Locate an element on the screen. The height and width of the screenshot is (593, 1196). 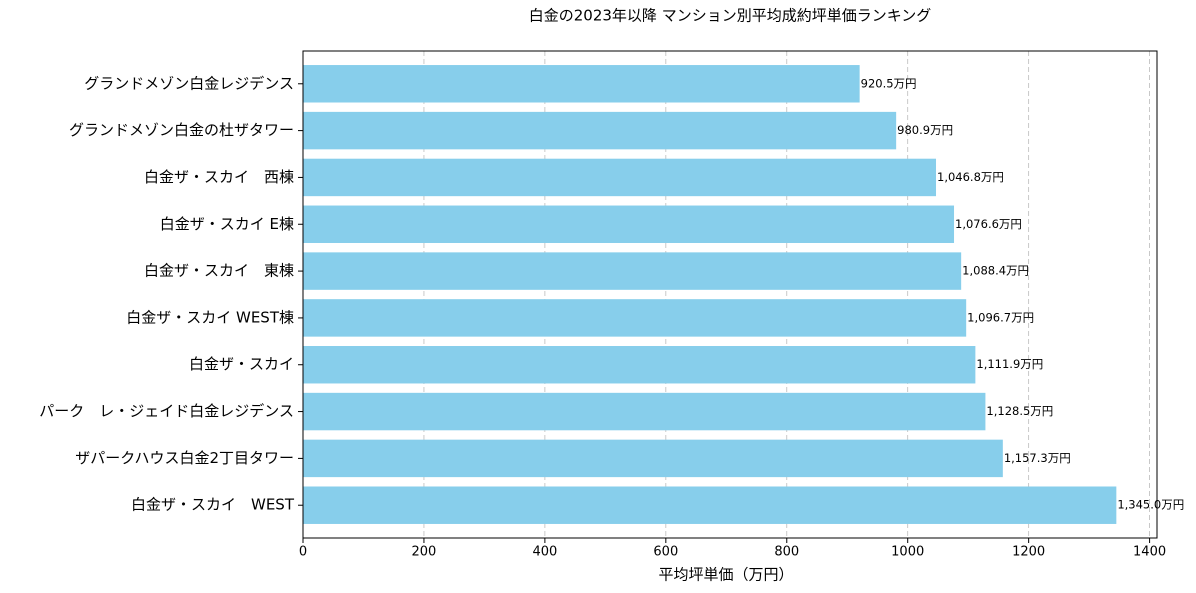
x-tick-label: 200 is located at coordinates (424, 552).